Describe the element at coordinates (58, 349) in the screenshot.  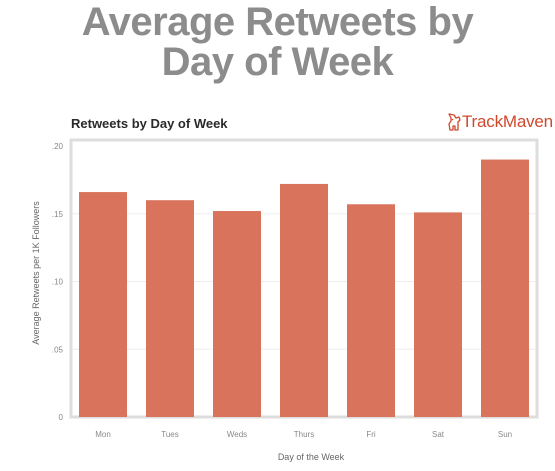
I see `y-tick-label: .05` at that location.